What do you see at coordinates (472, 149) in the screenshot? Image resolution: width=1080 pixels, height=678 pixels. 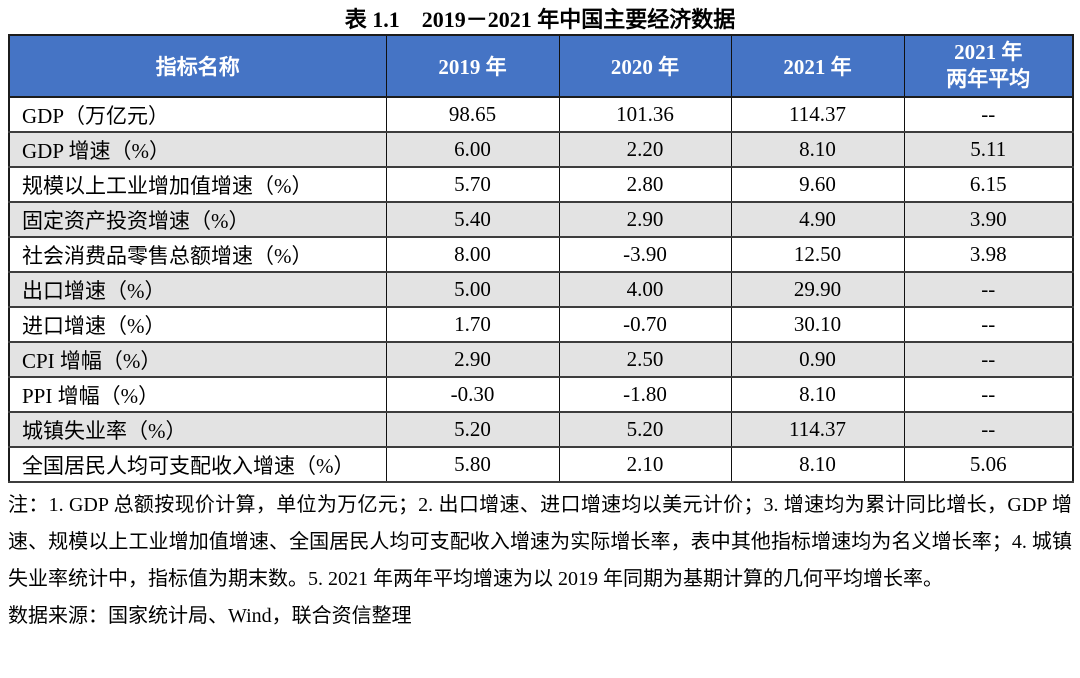 I see `value-2019-cell: 6.00` at bounding box center [472, 149].